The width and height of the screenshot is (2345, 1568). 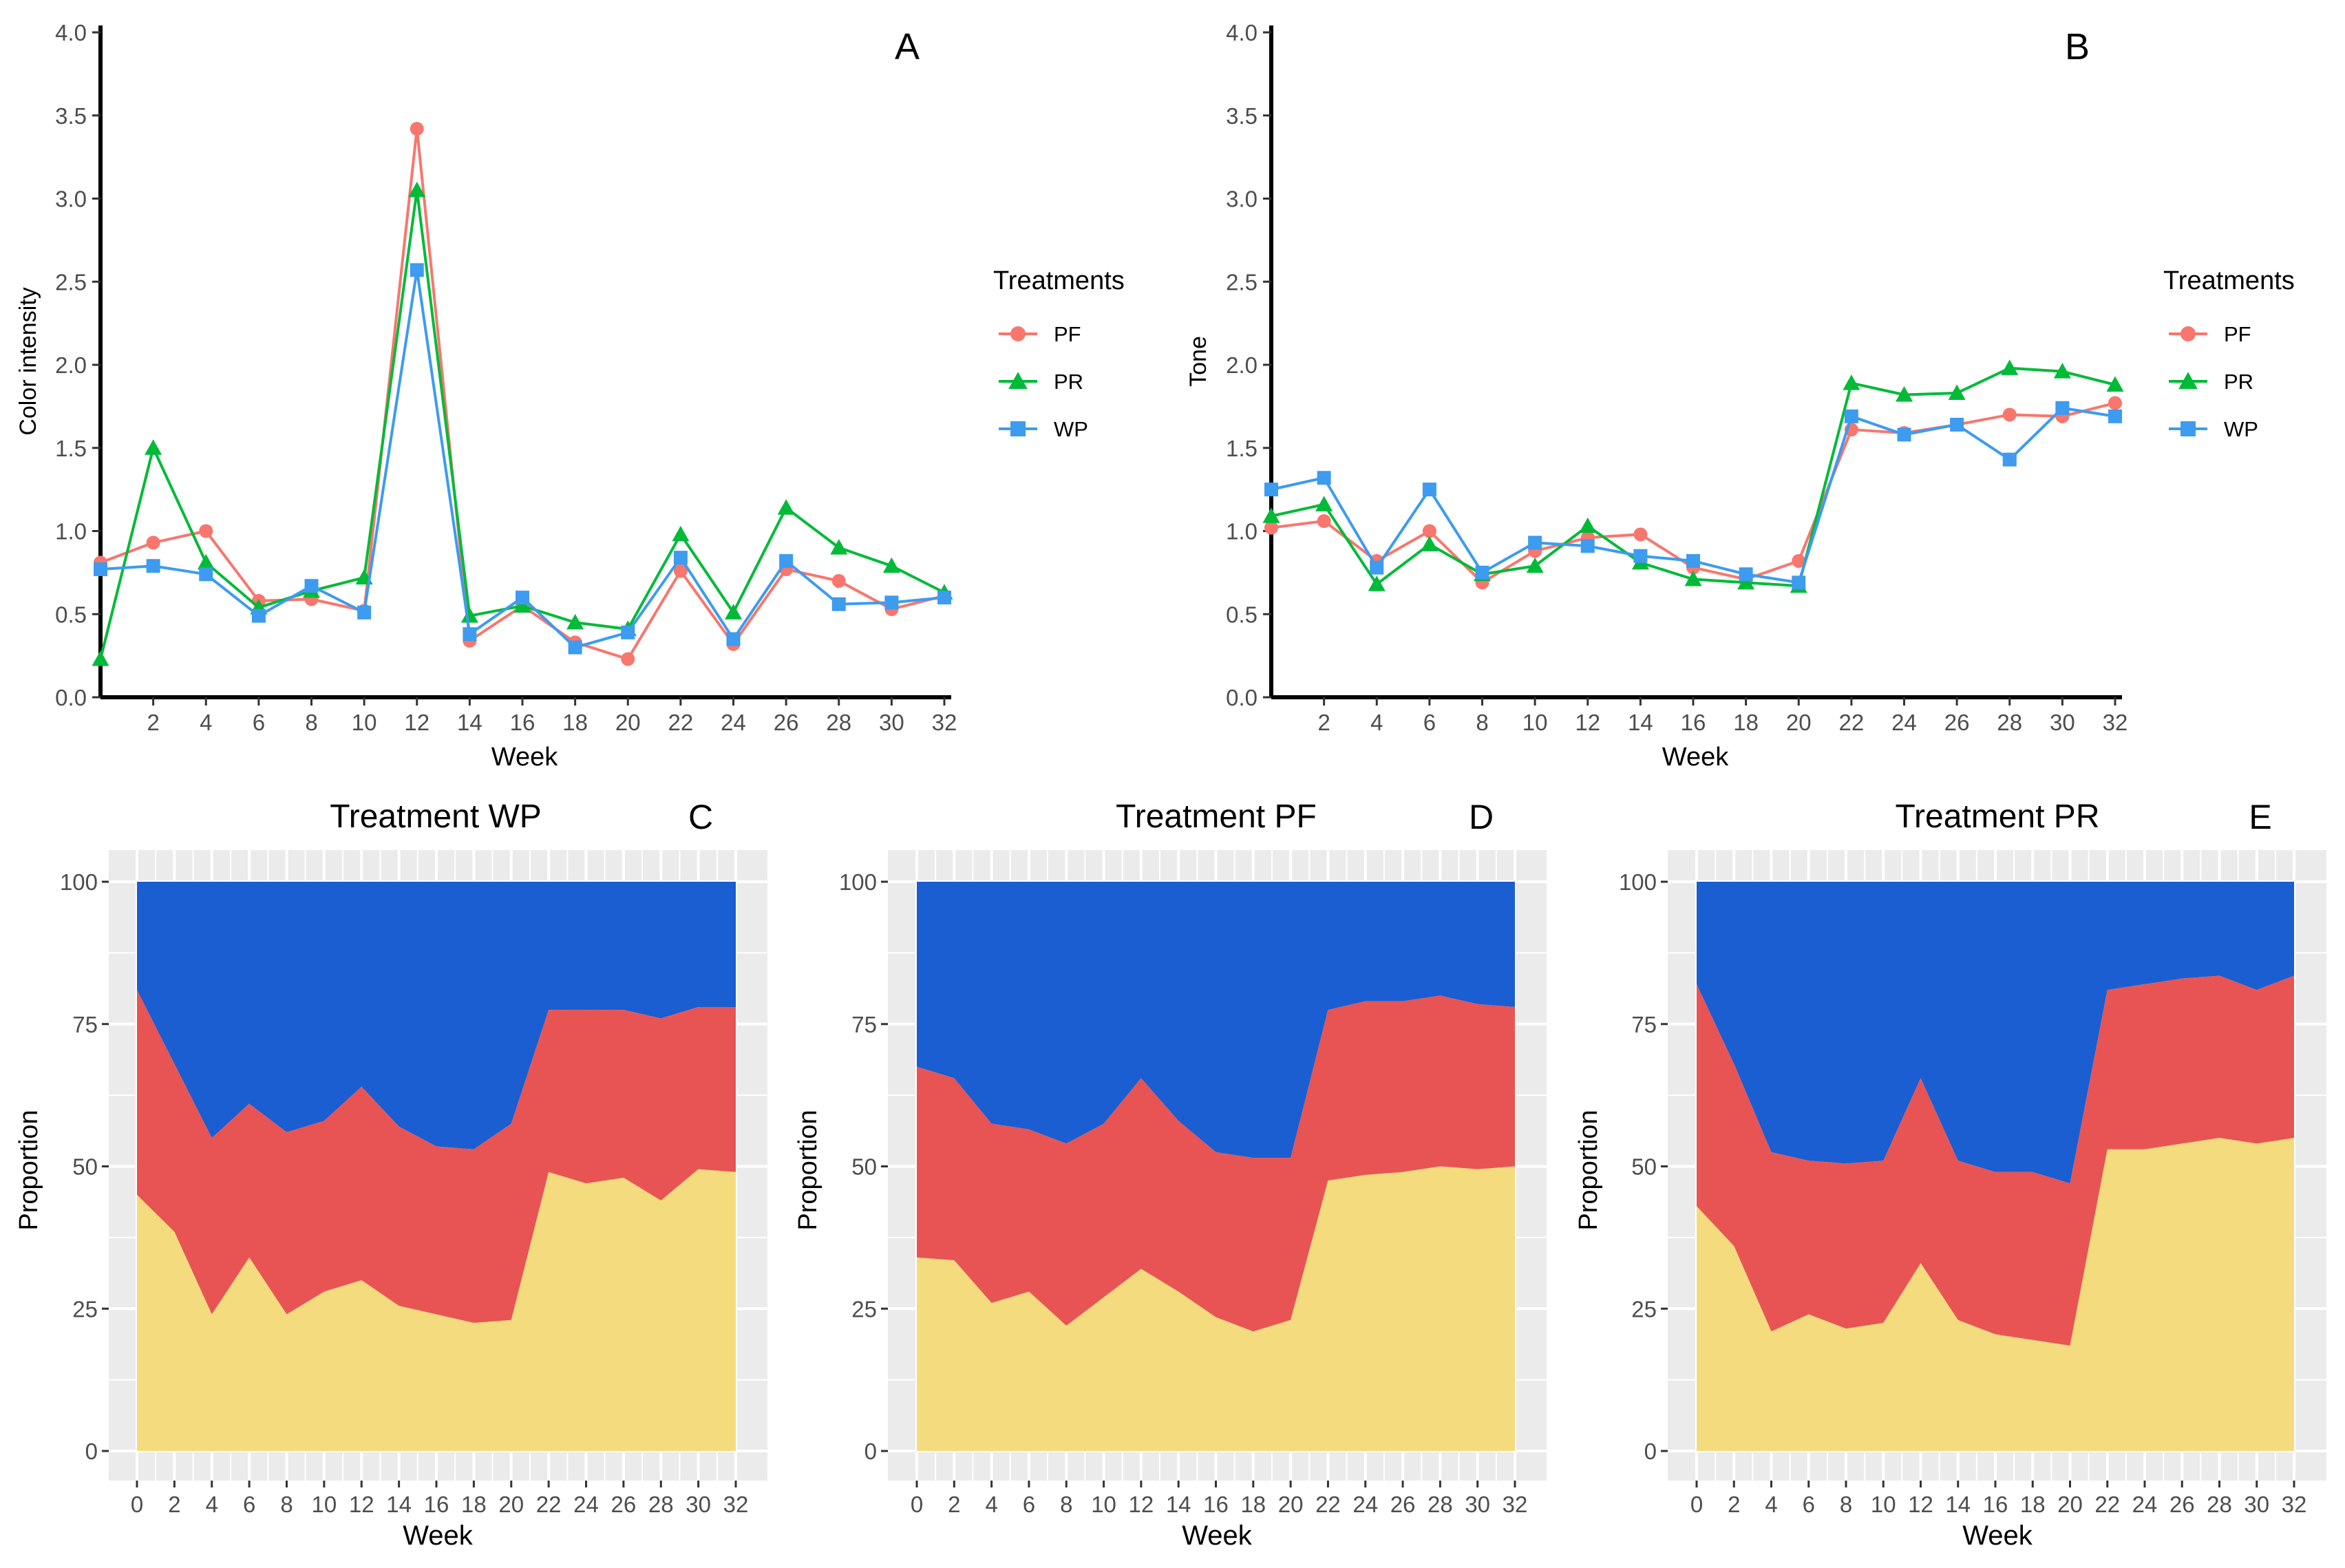 What do you see at coordinates (1216, 1308) in the screenshot?
I see `panel-d-area-bottom-yellow` at bounding box center [1216, 1308].